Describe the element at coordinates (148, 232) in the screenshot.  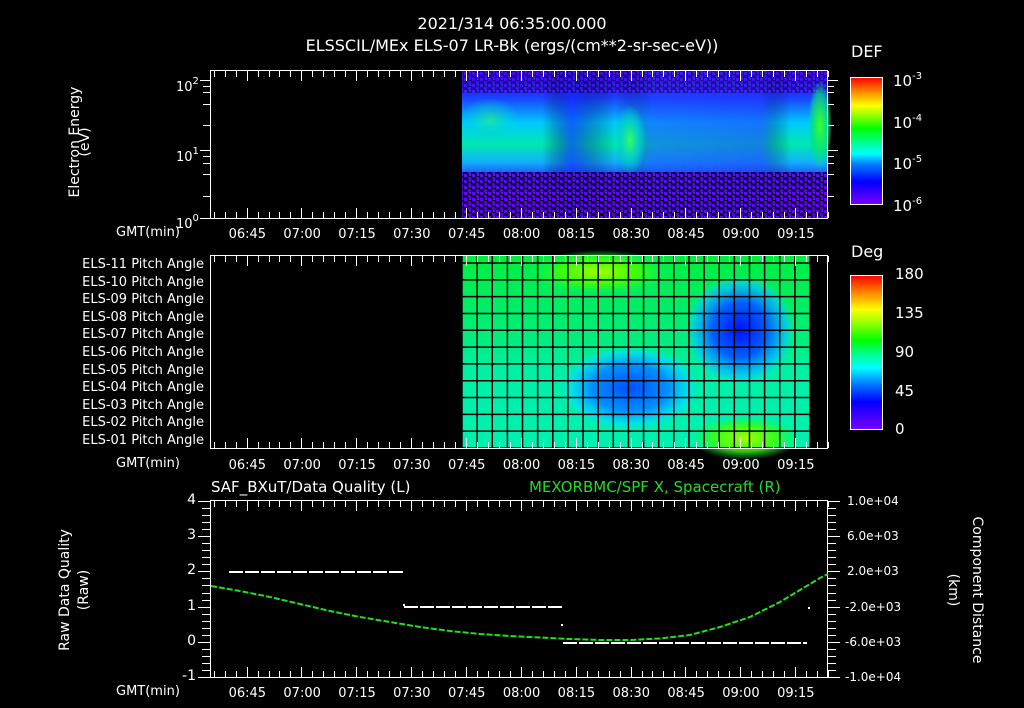
I see `panel1-xlabel: GMT(min)` at that location.